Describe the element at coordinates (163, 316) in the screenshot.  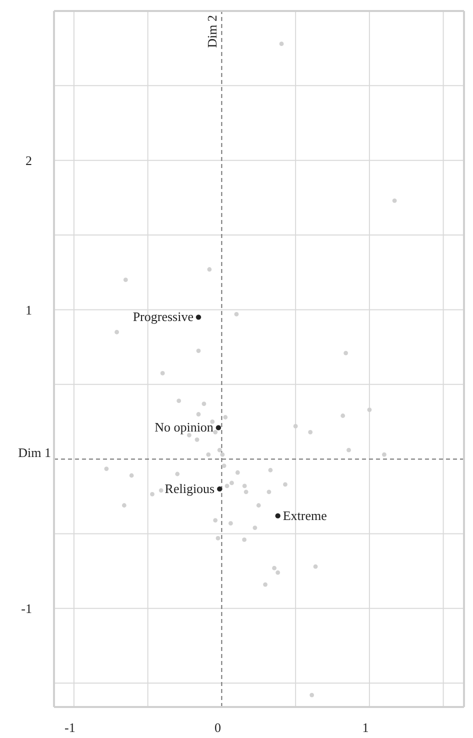
I see `annotation: Progressive` at that location.